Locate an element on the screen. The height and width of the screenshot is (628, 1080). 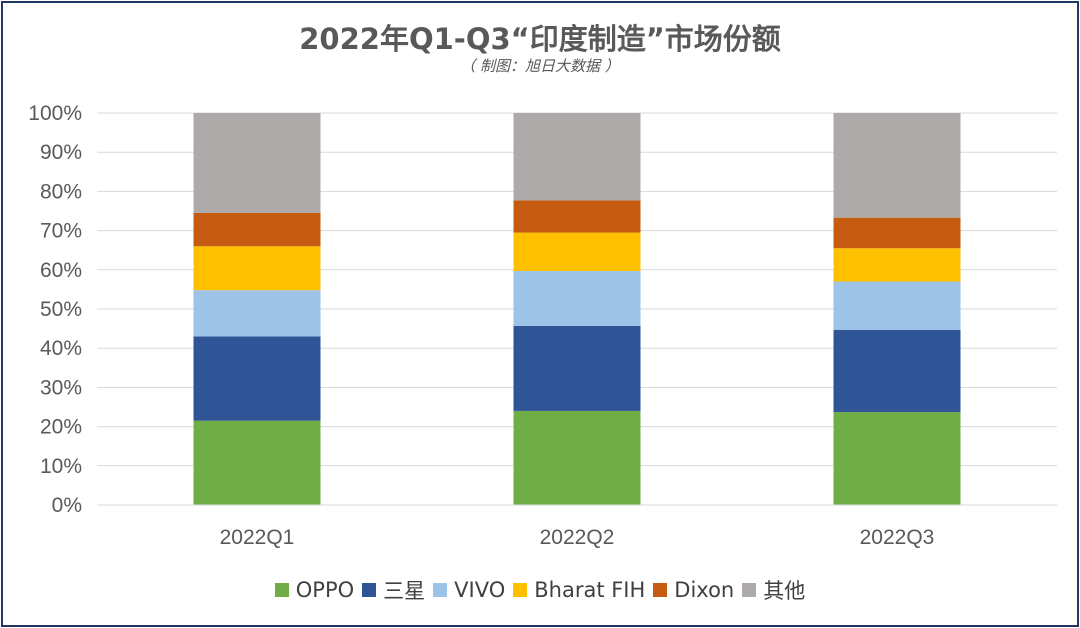
legend-item: 三星 is located at coordinates (393, 590).